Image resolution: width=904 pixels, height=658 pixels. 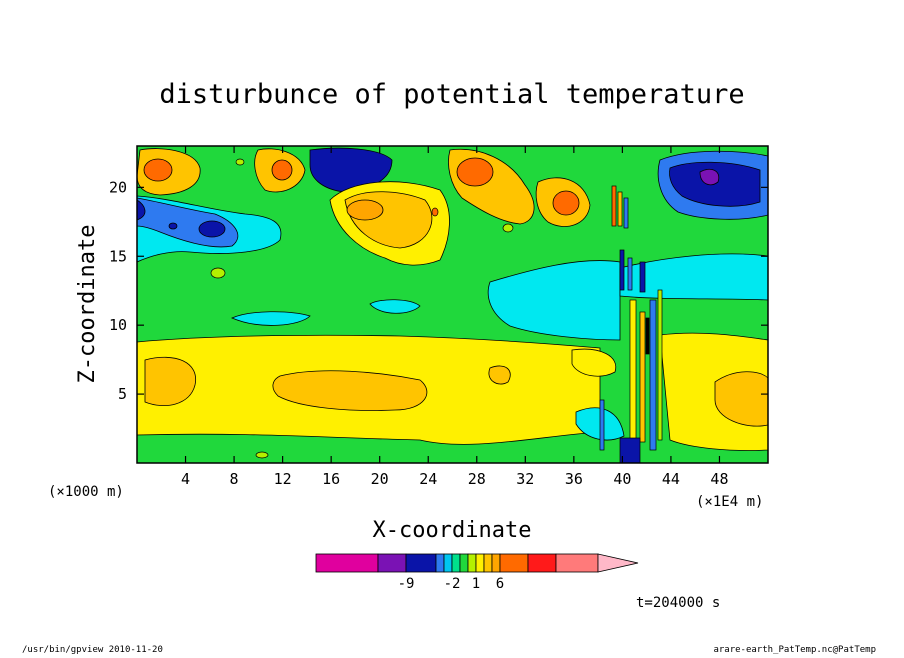 I want to click on colorbar-tick-label: -9, so click(x=406, y=584).